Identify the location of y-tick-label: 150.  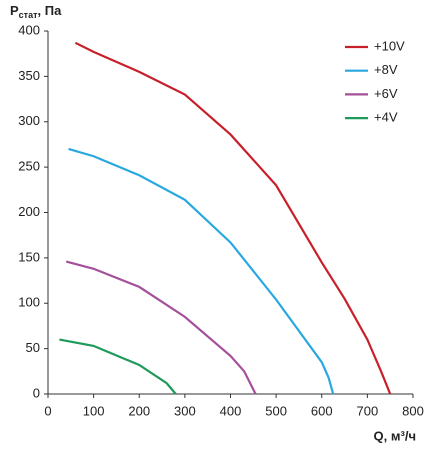
(29, 256).